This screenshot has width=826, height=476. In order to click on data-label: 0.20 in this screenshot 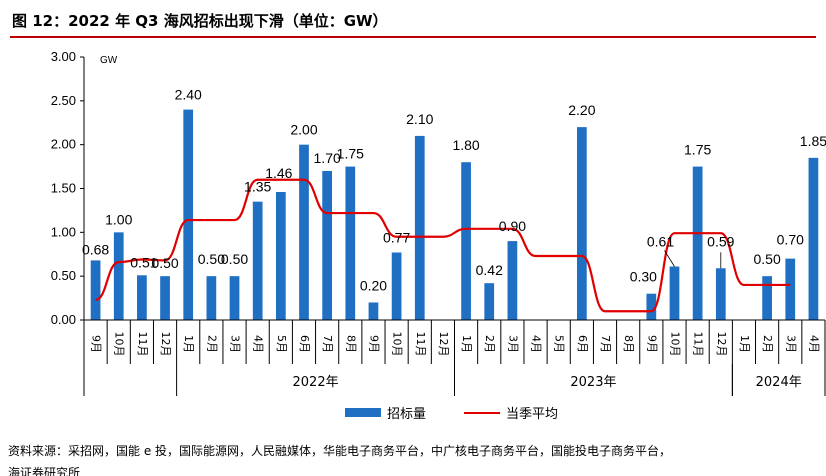, I will do `click(373, 285)`.